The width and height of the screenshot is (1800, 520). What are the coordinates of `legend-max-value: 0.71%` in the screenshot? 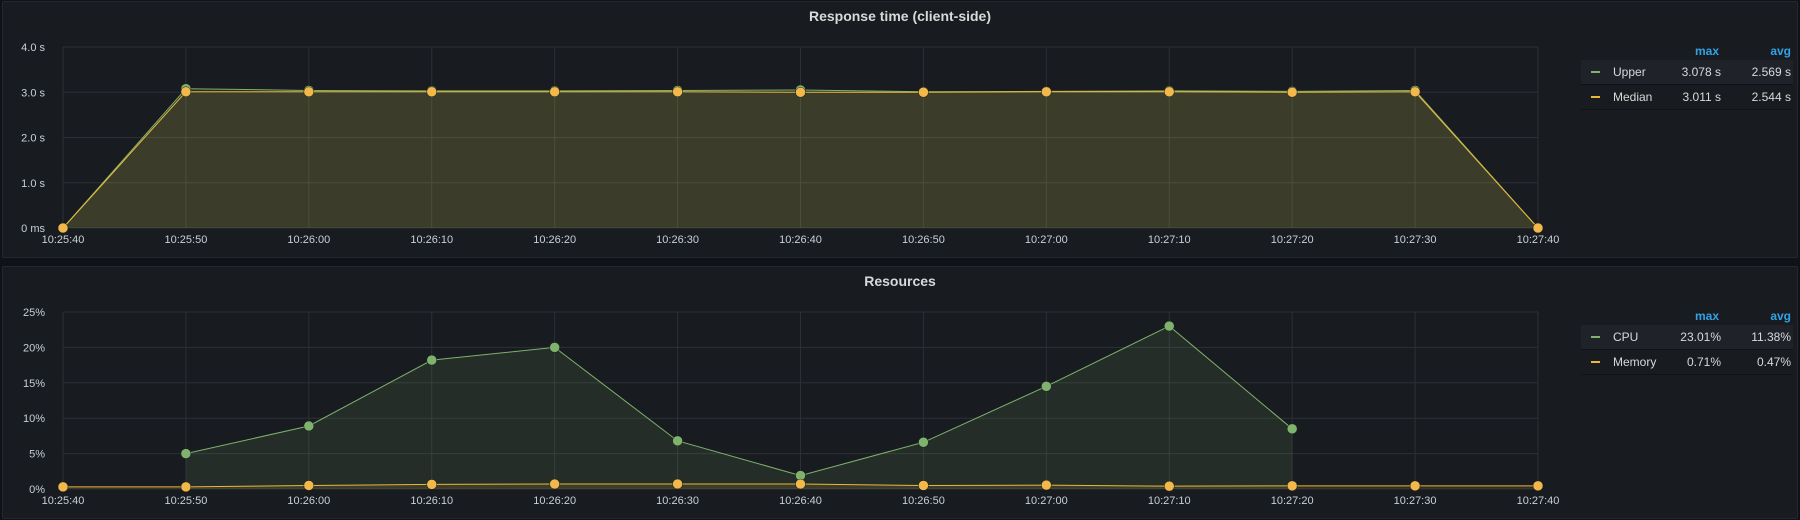 It's located at (1703, 362).